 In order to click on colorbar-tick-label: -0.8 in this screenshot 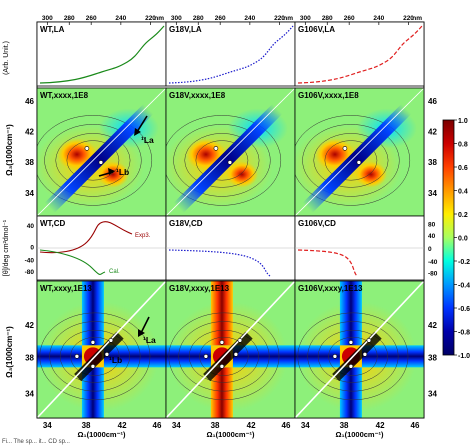, I will do `click(464, 333)`.